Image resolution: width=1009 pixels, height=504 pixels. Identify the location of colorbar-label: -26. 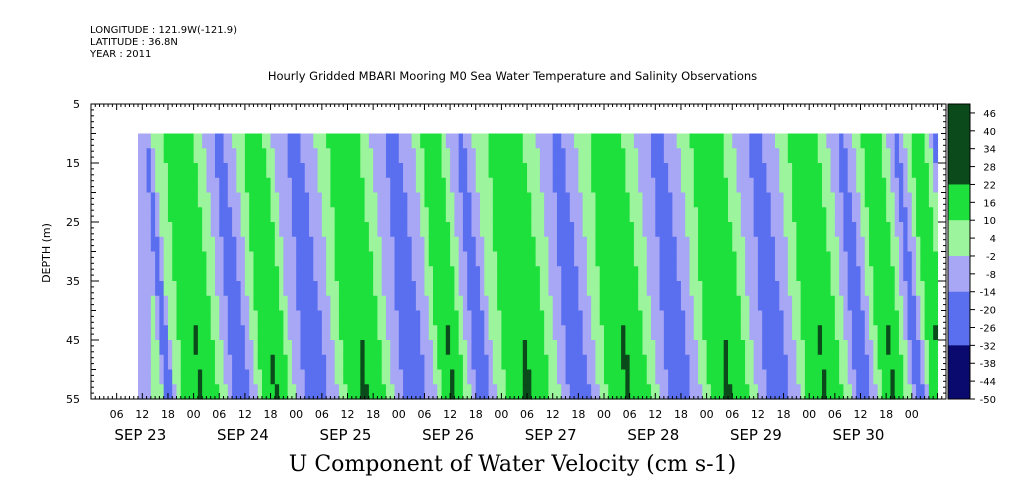
(988, 328).